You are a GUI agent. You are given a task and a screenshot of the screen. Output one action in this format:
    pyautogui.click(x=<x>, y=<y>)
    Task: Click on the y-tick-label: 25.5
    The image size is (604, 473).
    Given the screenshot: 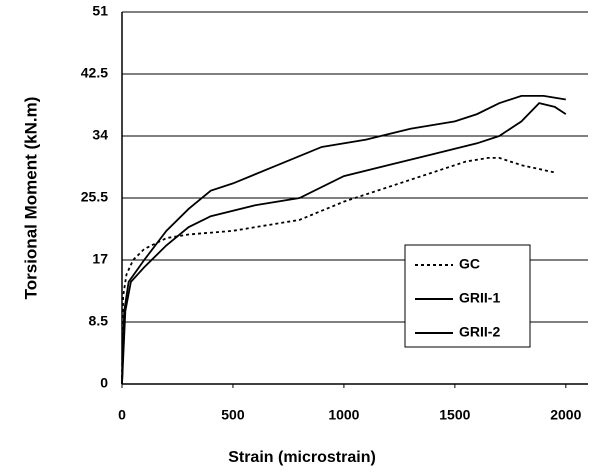 What is the action you would take?
    pyautogui.click(x=94, y=197)
    